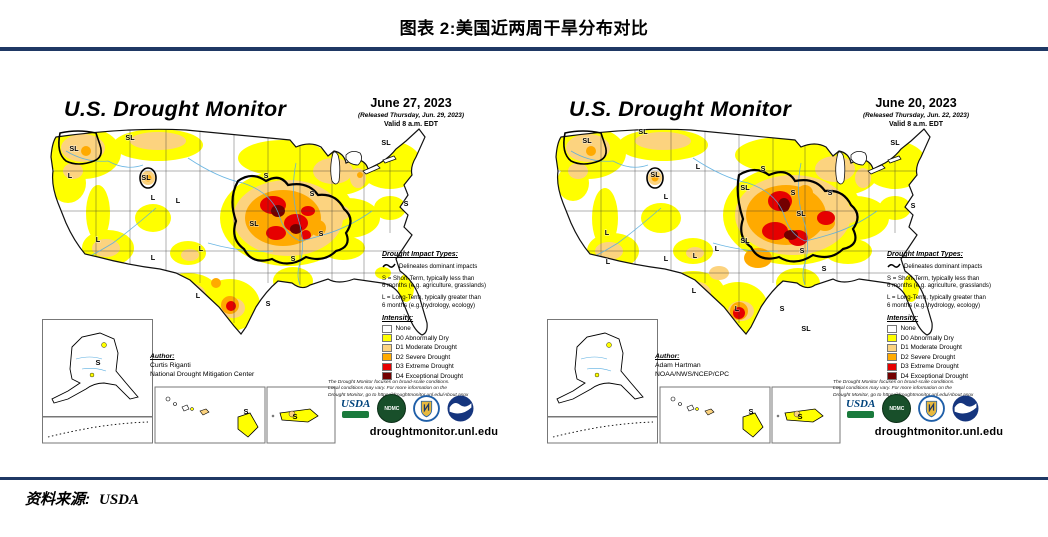 The width and height of the screenshot is (1048, 537). Describe the element at coordinates (455, 376) in the screenshot. I see `legend-item: D4 Exceptional Drought` at that location.